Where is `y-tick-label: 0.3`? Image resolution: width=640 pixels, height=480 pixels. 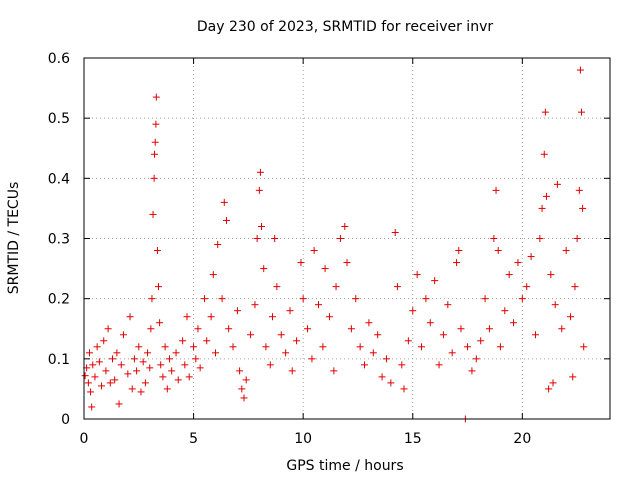 y-tick-label: 0.3 is located at coordinates (59, 240).